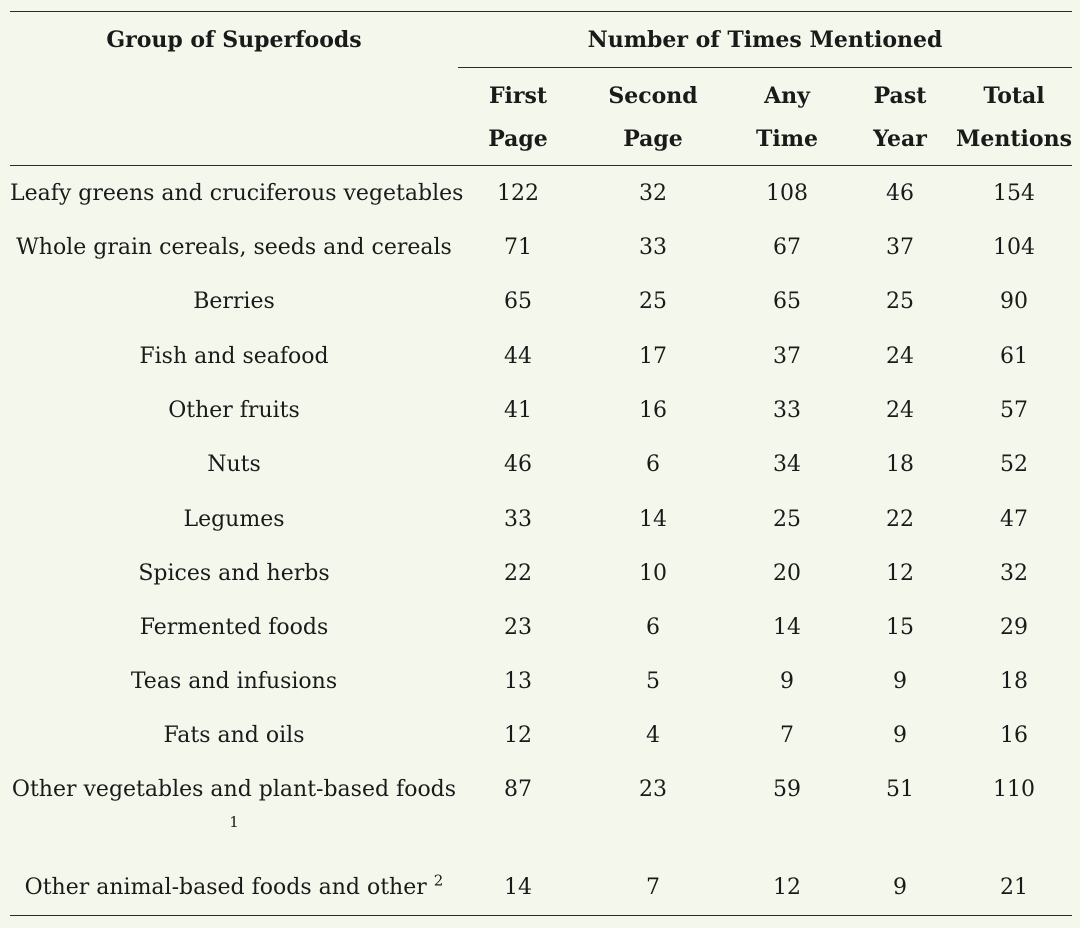  I want to click on table-cell: 15, so click(900, 627).